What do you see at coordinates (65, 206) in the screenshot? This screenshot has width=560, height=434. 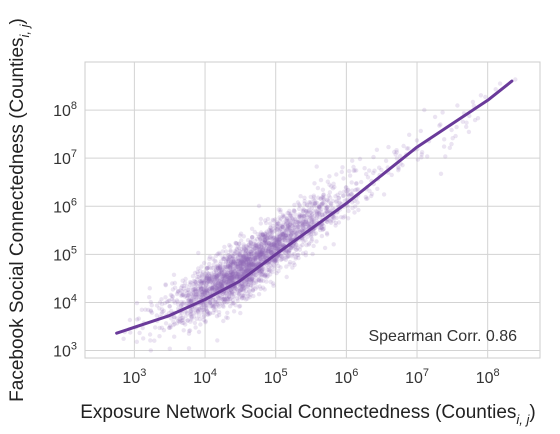 I see `y-tick-label: 106` at bounding box center [65, 206].